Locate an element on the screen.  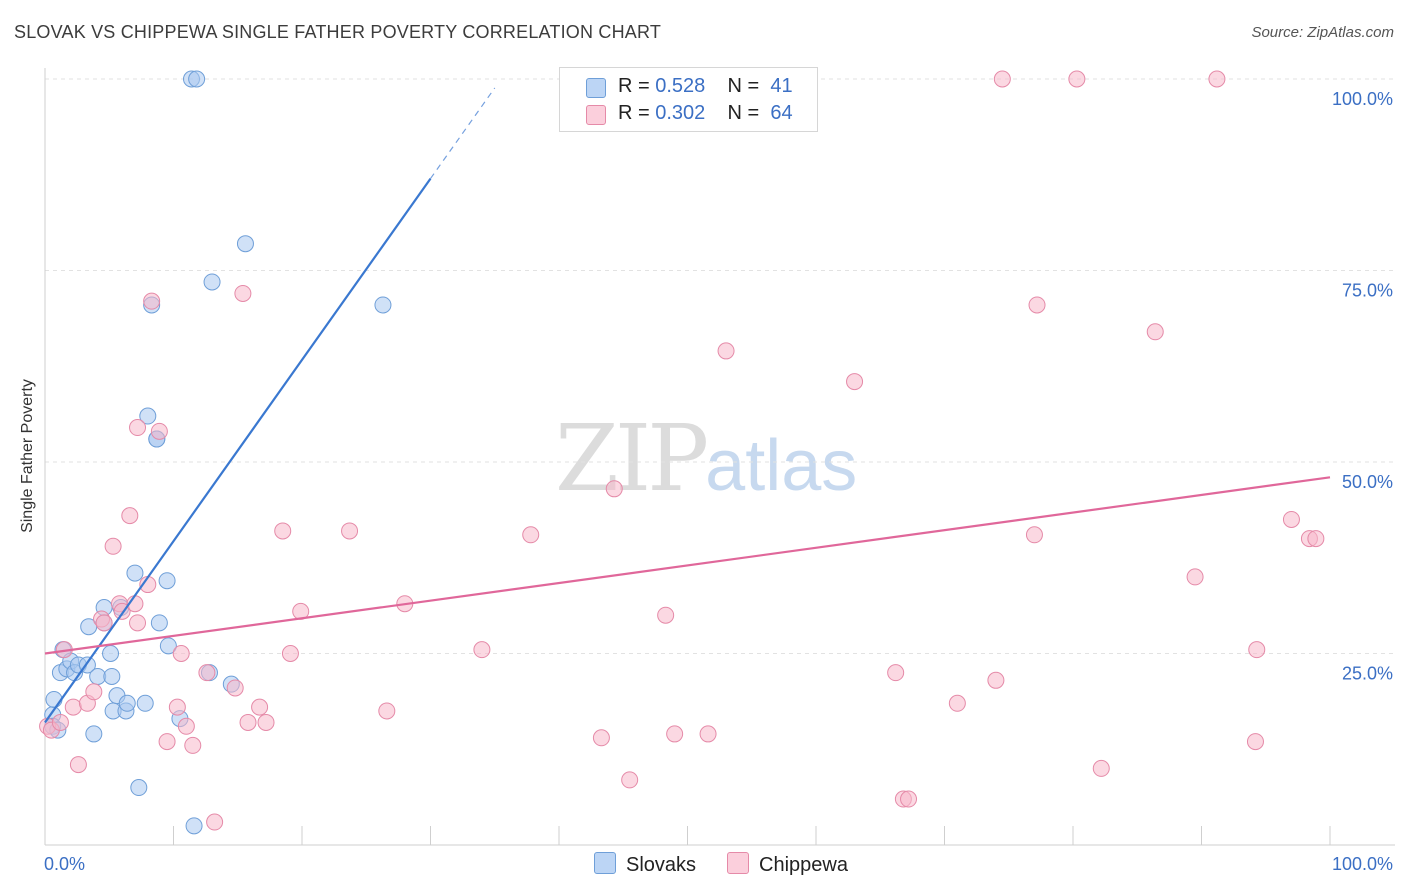
x-tick-label-min: 0.0% is located at coordinates (64, 864).